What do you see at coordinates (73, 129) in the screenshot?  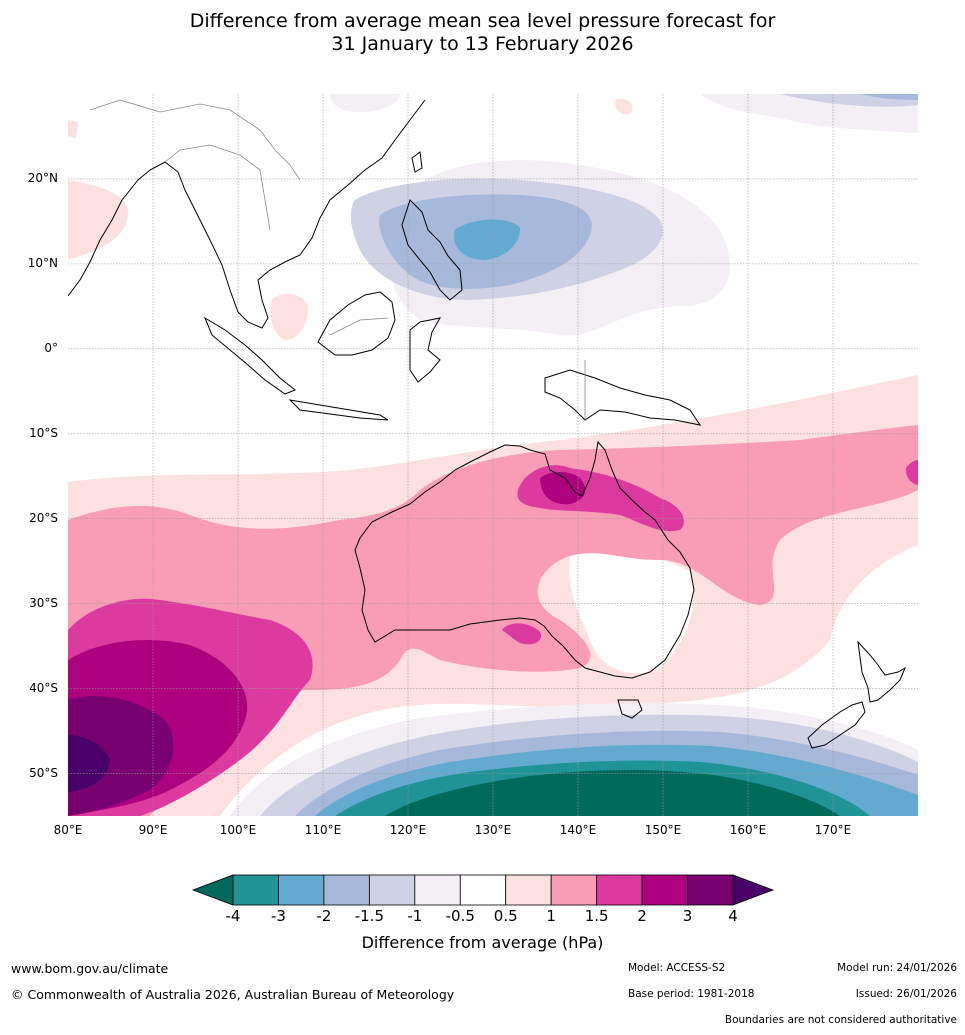 I see `contour-0.5-northwest-corner` at bounding box center [73, 129].